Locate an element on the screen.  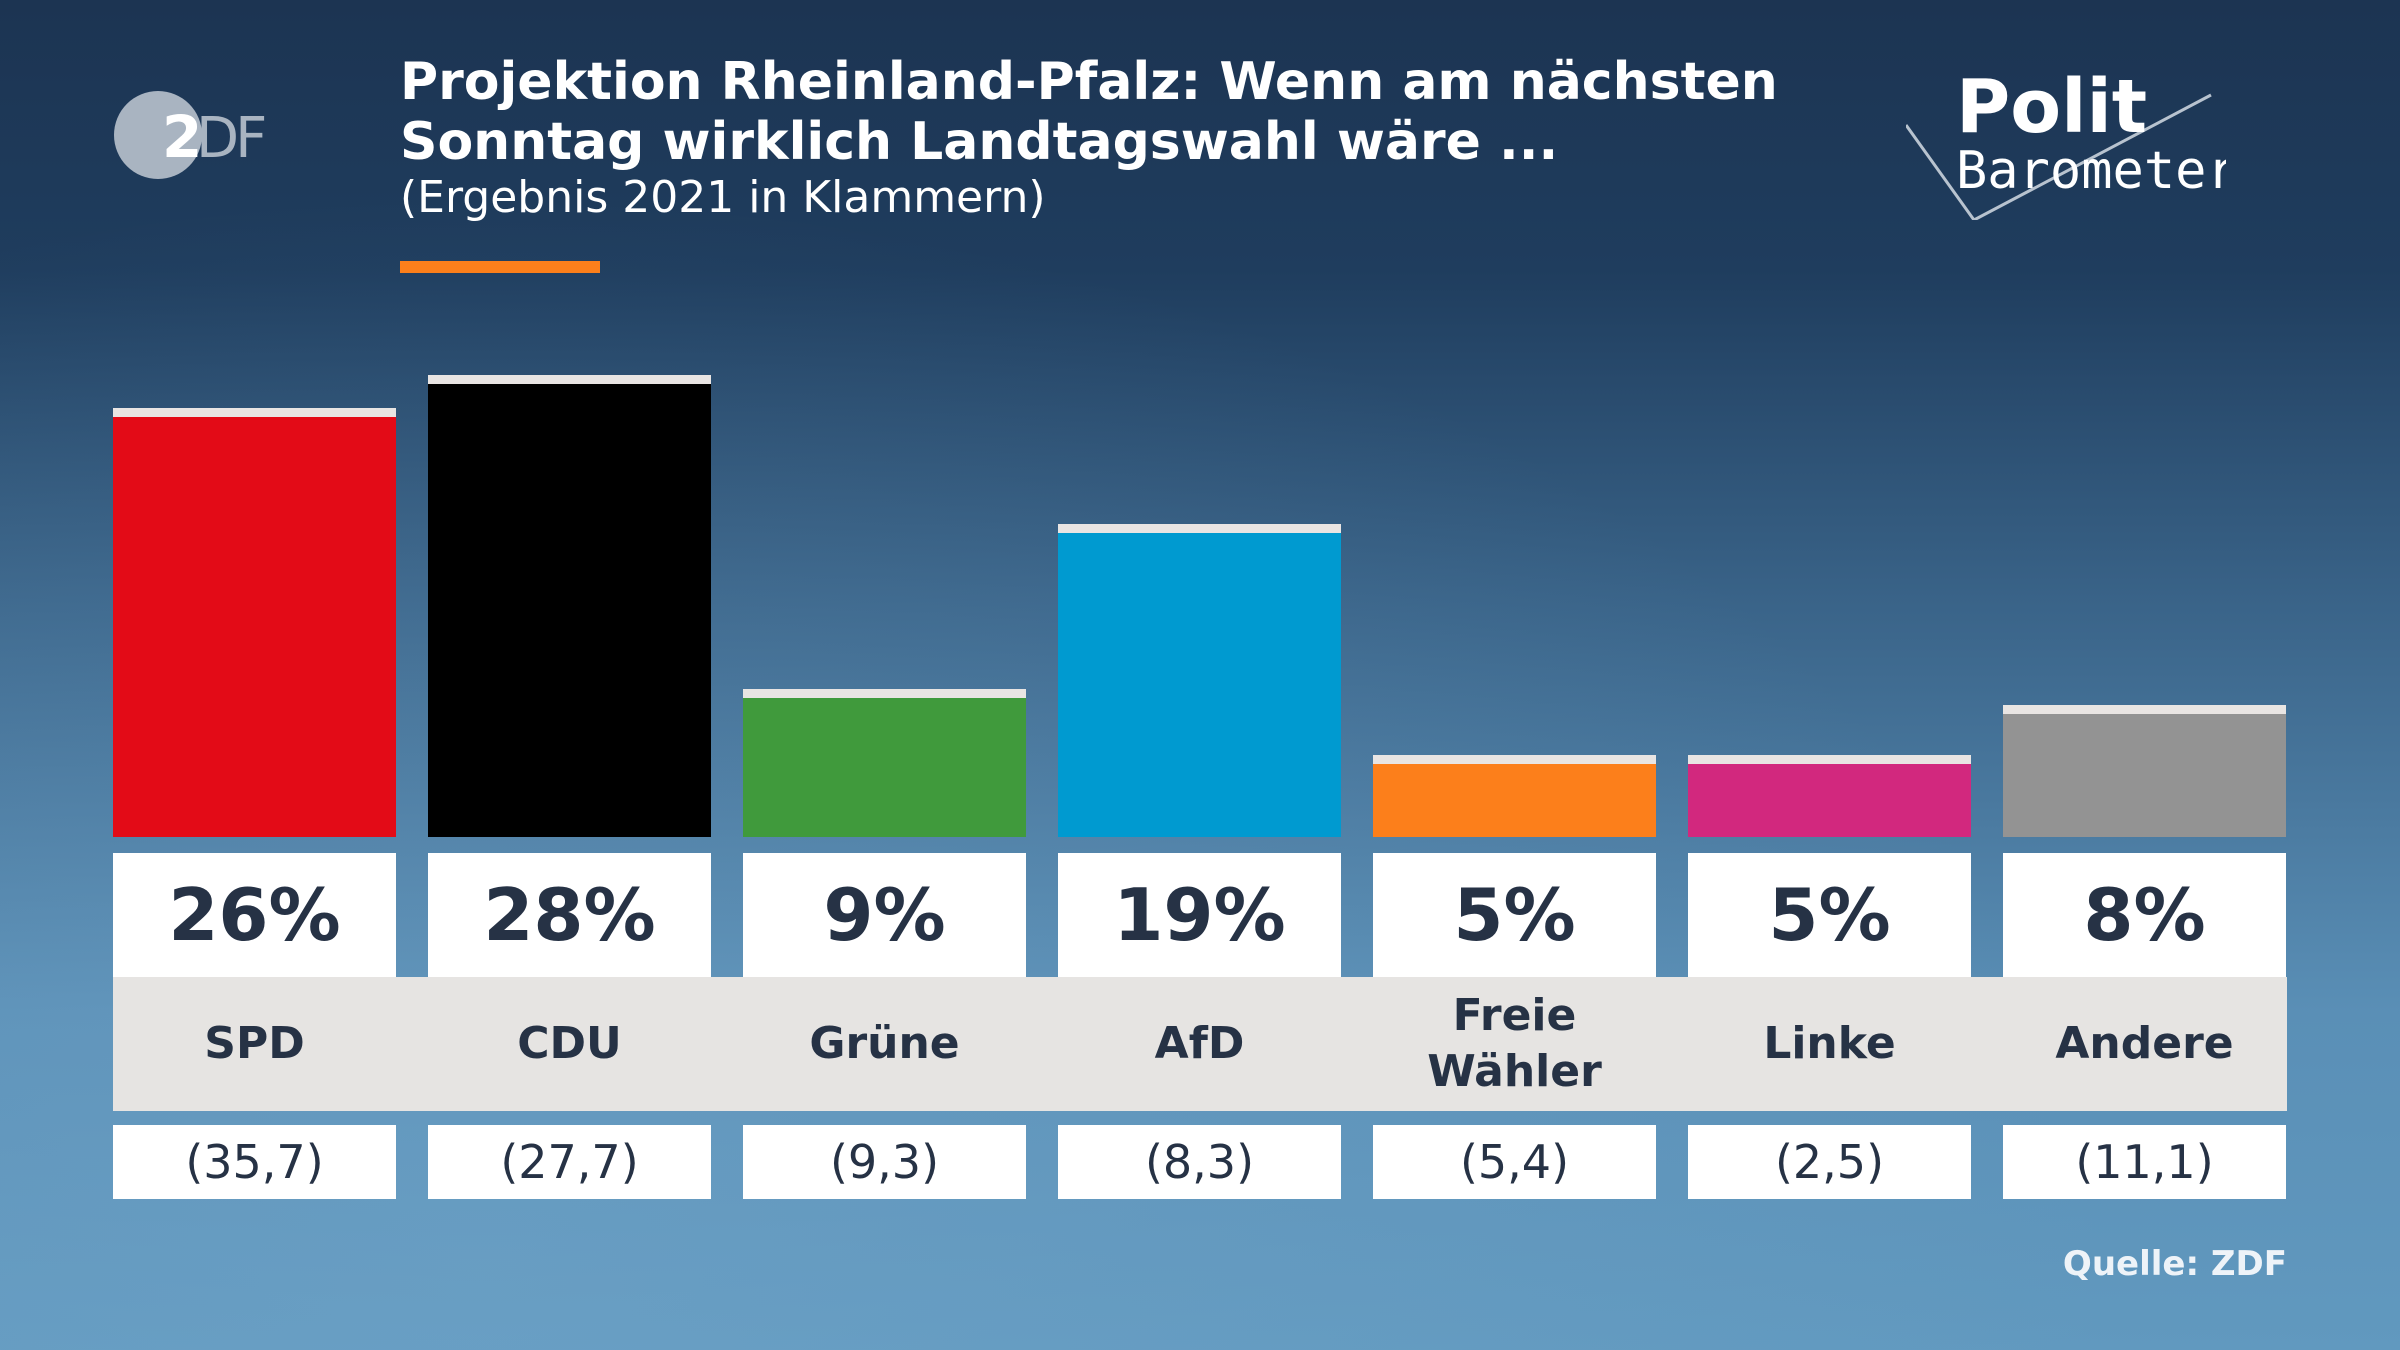
previous-result-label: (2,5) is located at coordinates (1829, 1162).